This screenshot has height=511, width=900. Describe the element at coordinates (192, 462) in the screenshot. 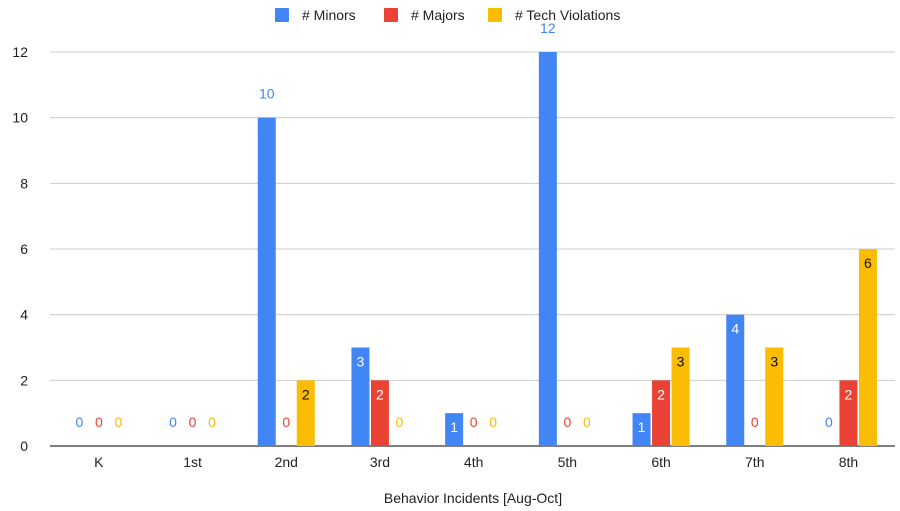

I see `x-tick-label: 1st` at that location.